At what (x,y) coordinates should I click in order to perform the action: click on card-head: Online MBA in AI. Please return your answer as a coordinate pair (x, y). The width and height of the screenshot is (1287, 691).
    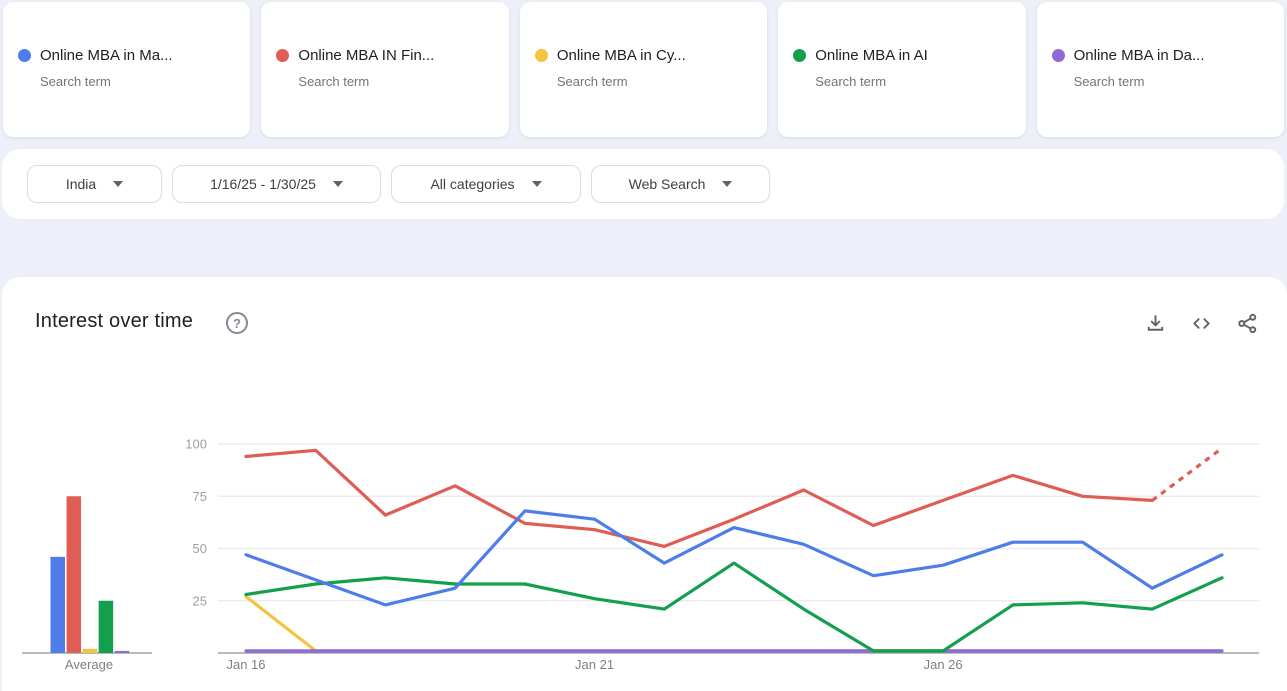
    Looking at the image, I should click on (909, 55).